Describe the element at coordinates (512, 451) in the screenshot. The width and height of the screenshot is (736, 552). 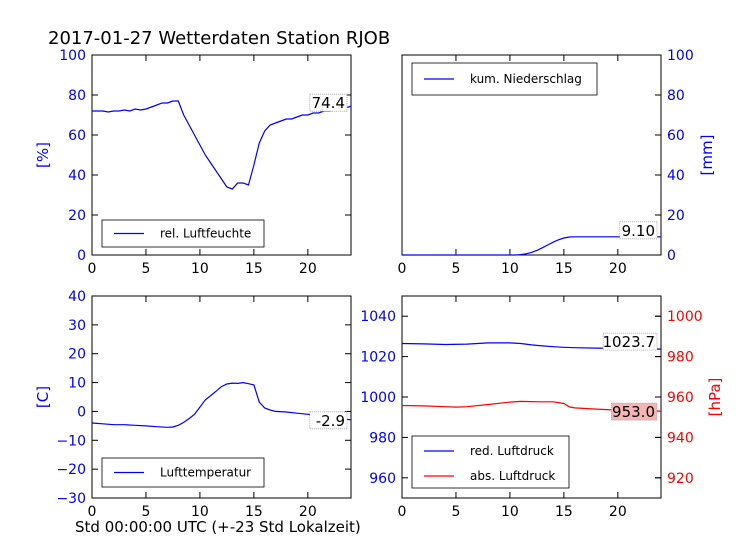
I see `legend-label: red. Luftdruck` at that location.